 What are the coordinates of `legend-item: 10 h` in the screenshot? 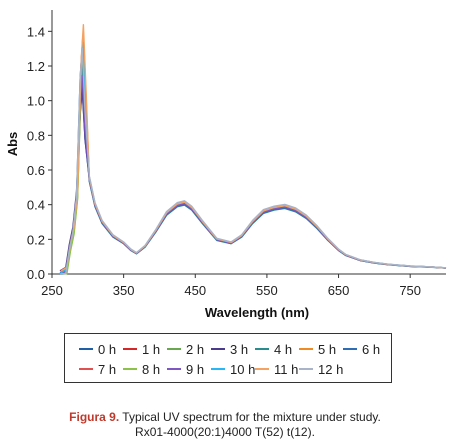 It's located at (233, 369).